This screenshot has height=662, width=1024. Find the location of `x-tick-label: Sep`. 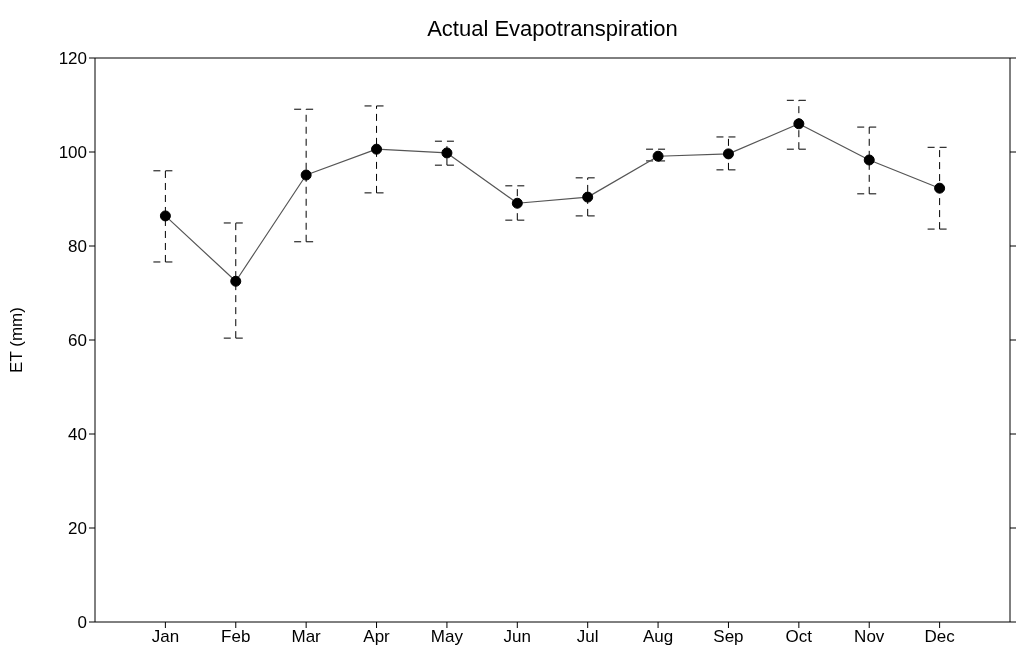

x-tick-label: Sep is located at coordinates (728, 637).